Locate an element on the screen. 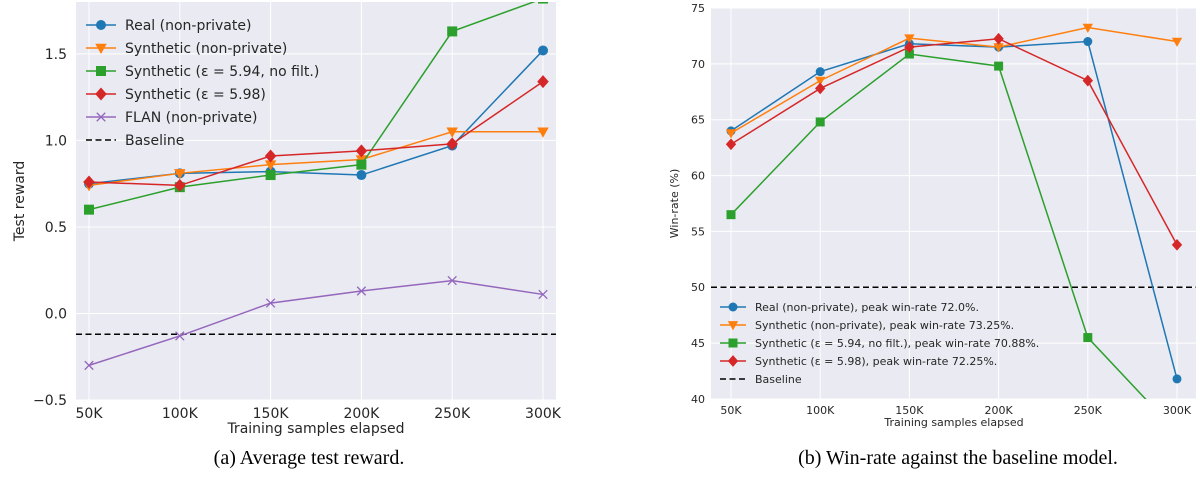 This screenshot has width=1196, height=495. y-tick-label: 50 is located at coordinates (698, 287).